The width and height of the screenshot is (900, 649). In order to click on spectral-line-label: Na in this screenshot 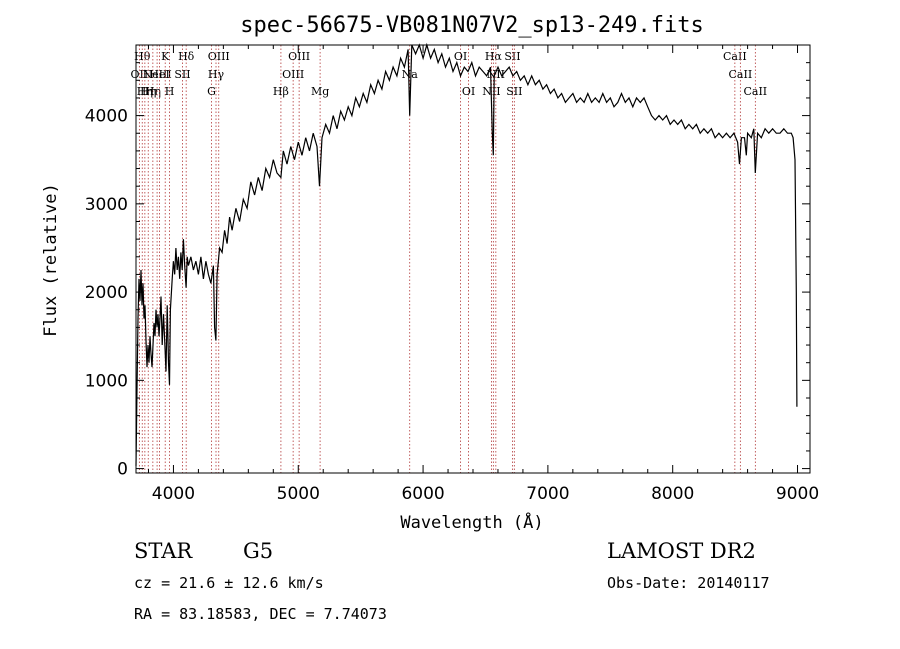, I will do `click(410, 74)`.